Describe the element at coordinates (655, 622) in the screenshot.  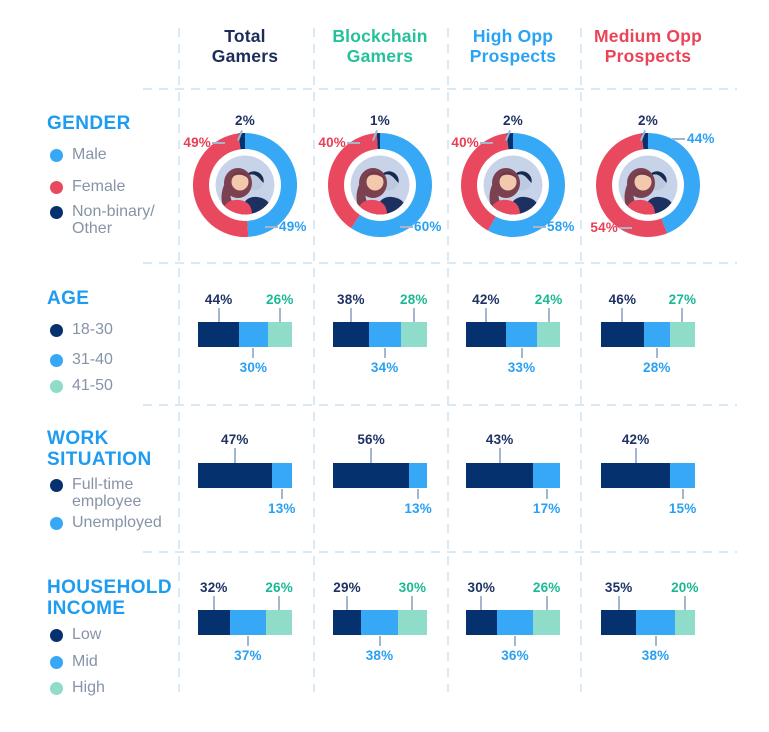
I see `bar-segment-mid` at that location.